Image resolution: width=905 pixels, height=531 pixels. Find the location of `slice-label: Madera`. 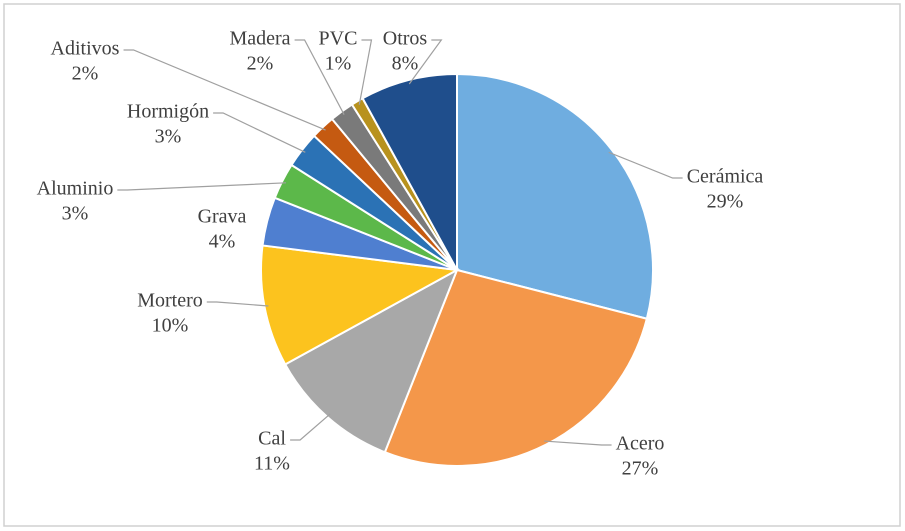

slice-label: Madera is located at coordinates (259, 39).